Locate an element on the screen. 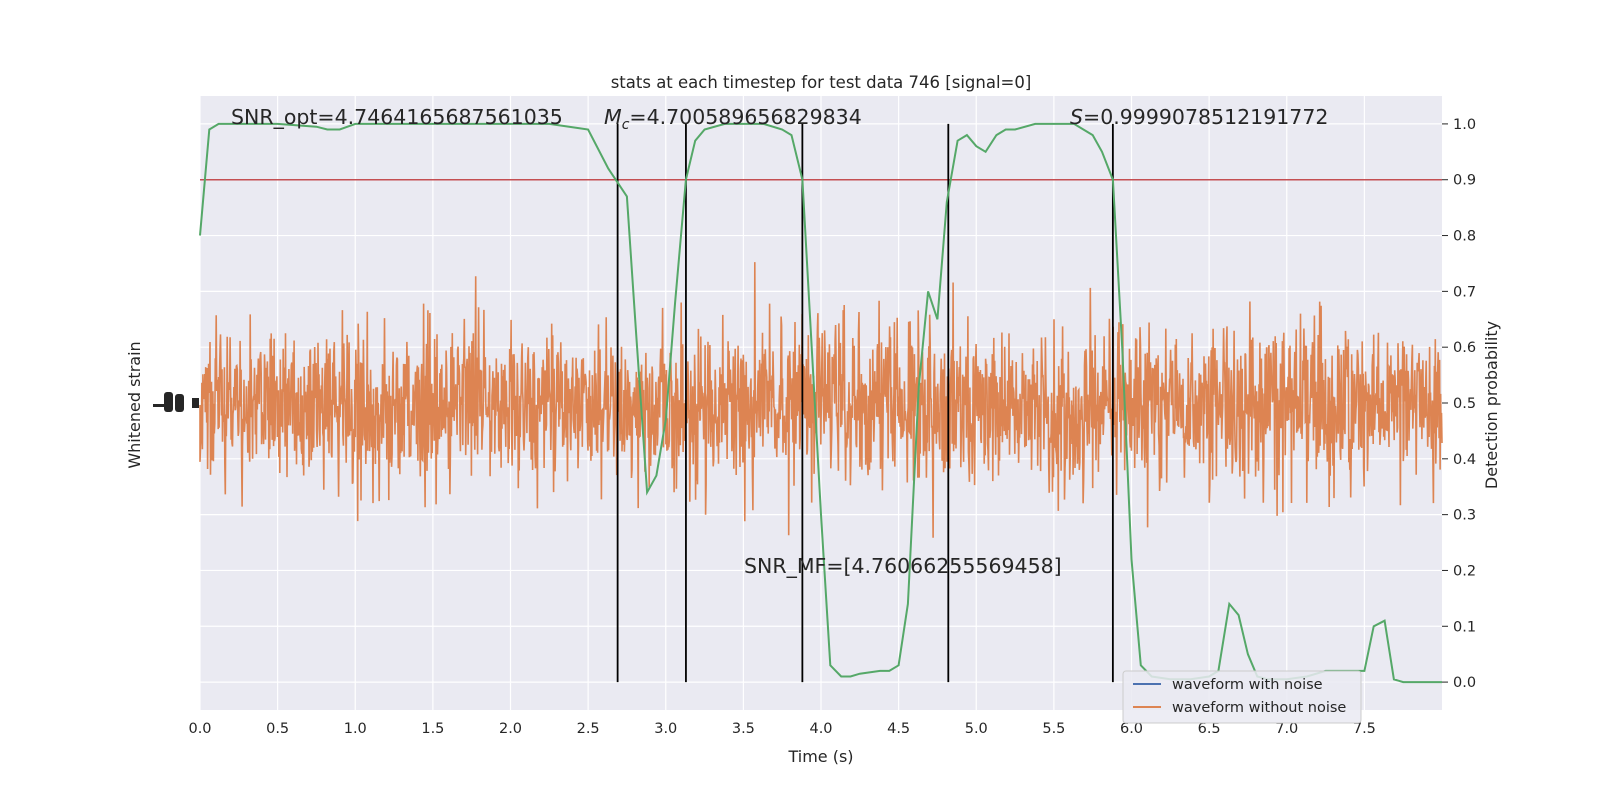 The width and height of the screenshot is (1600, 800). spin-annotation: S=0.9999078512191772 is located at coordinates (1199, 117).